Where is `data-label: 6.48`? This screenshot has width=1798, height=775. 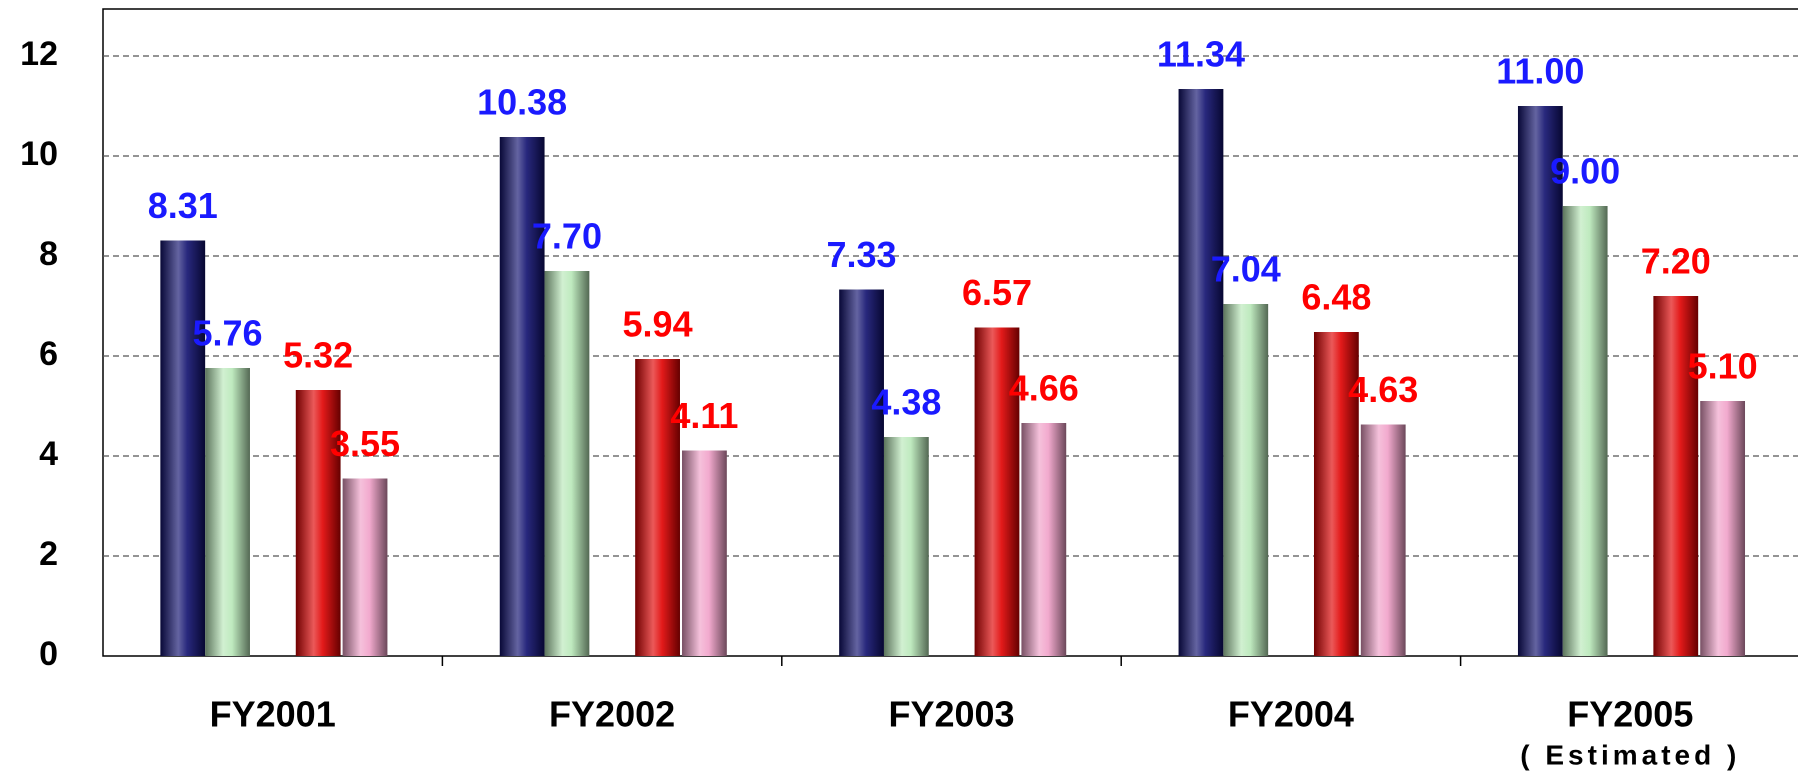
data-label: 6.48 is located at coordinates (1336, 297).